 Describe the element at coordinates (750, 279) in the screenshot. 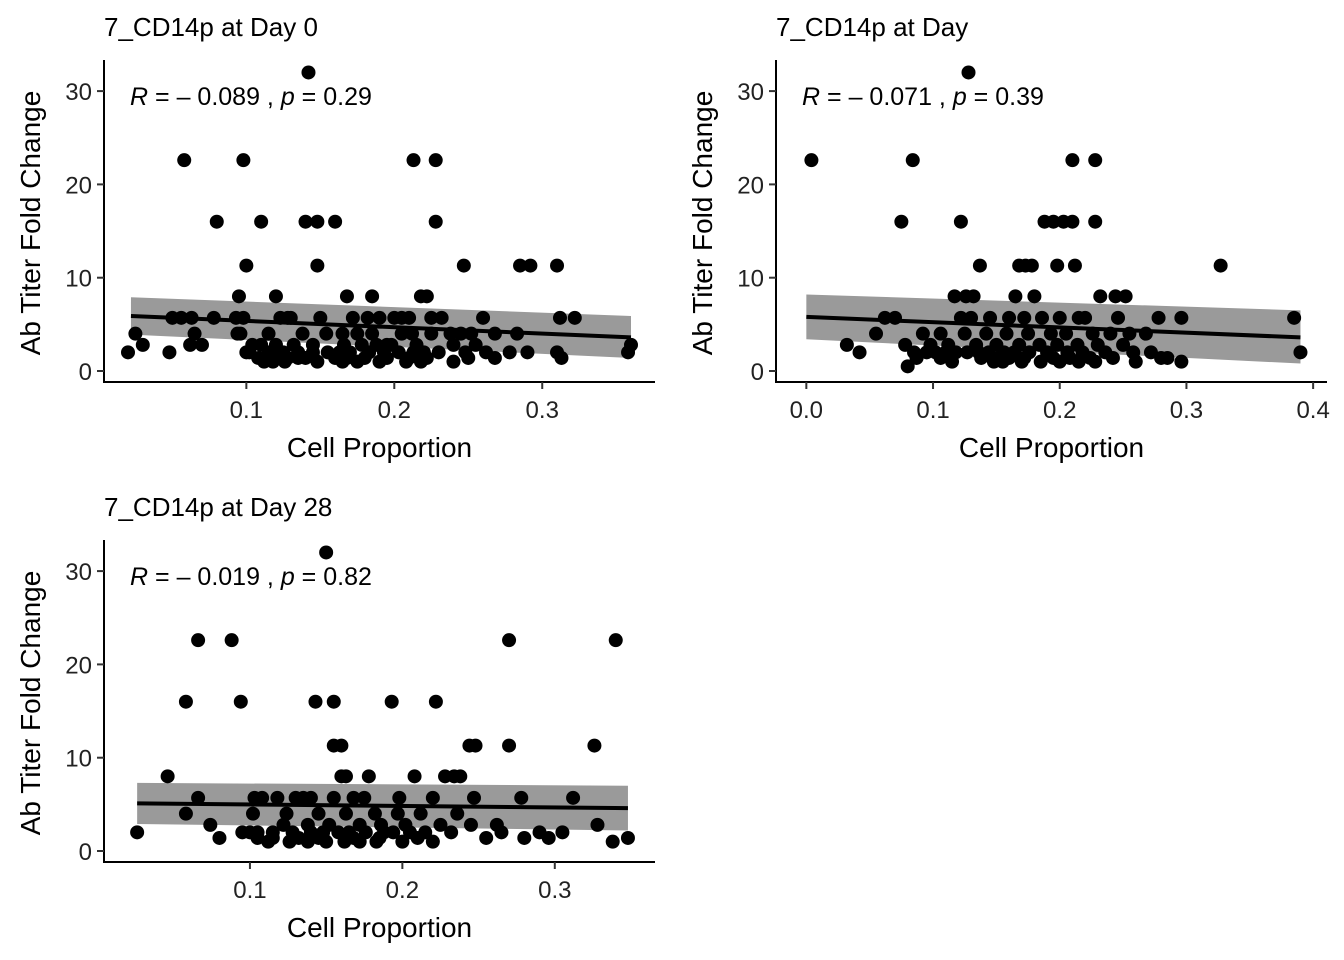

I see `y-tick-label: 10` at that location.